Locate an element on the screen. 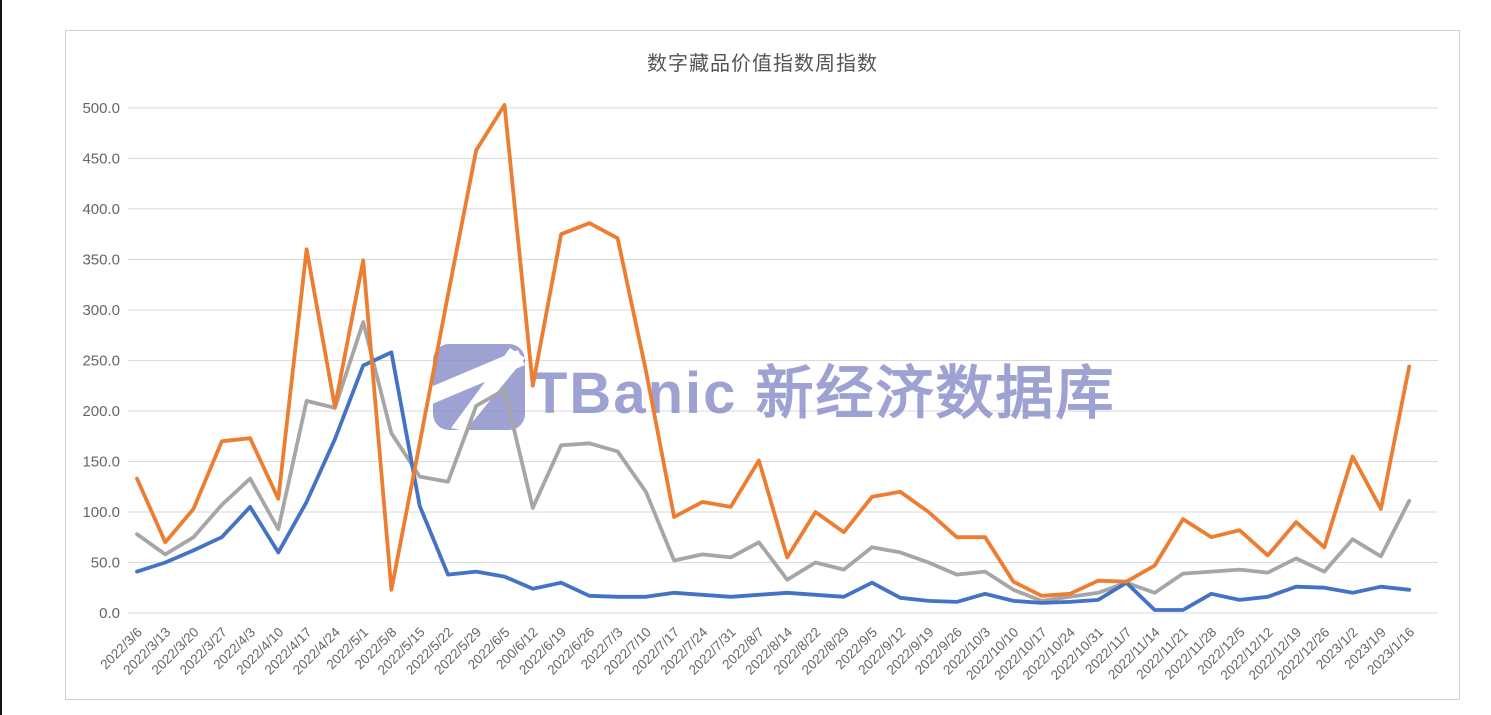  y-tick-label: 450.0 is located at coordinates (101, 158).